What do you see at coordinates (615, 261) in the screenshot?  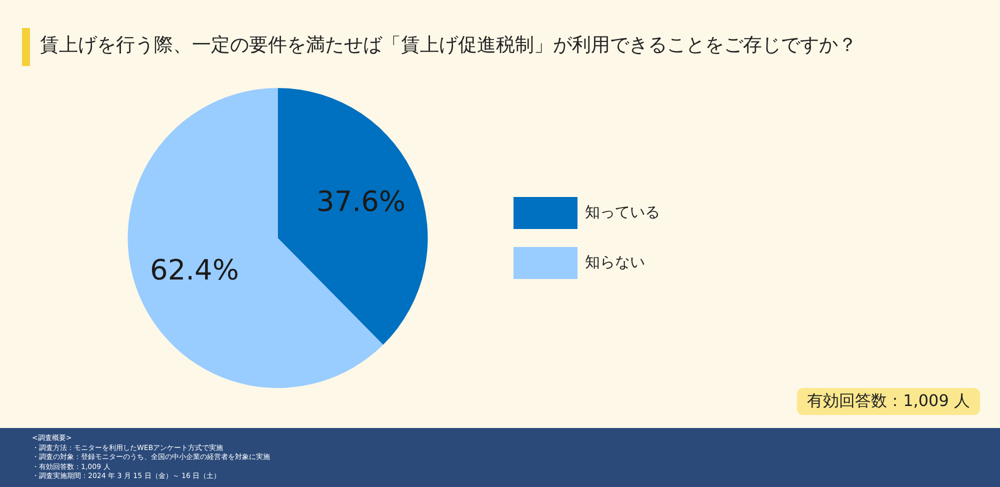 I see `legend-label: 知らない` at bounding box center [615, 261].